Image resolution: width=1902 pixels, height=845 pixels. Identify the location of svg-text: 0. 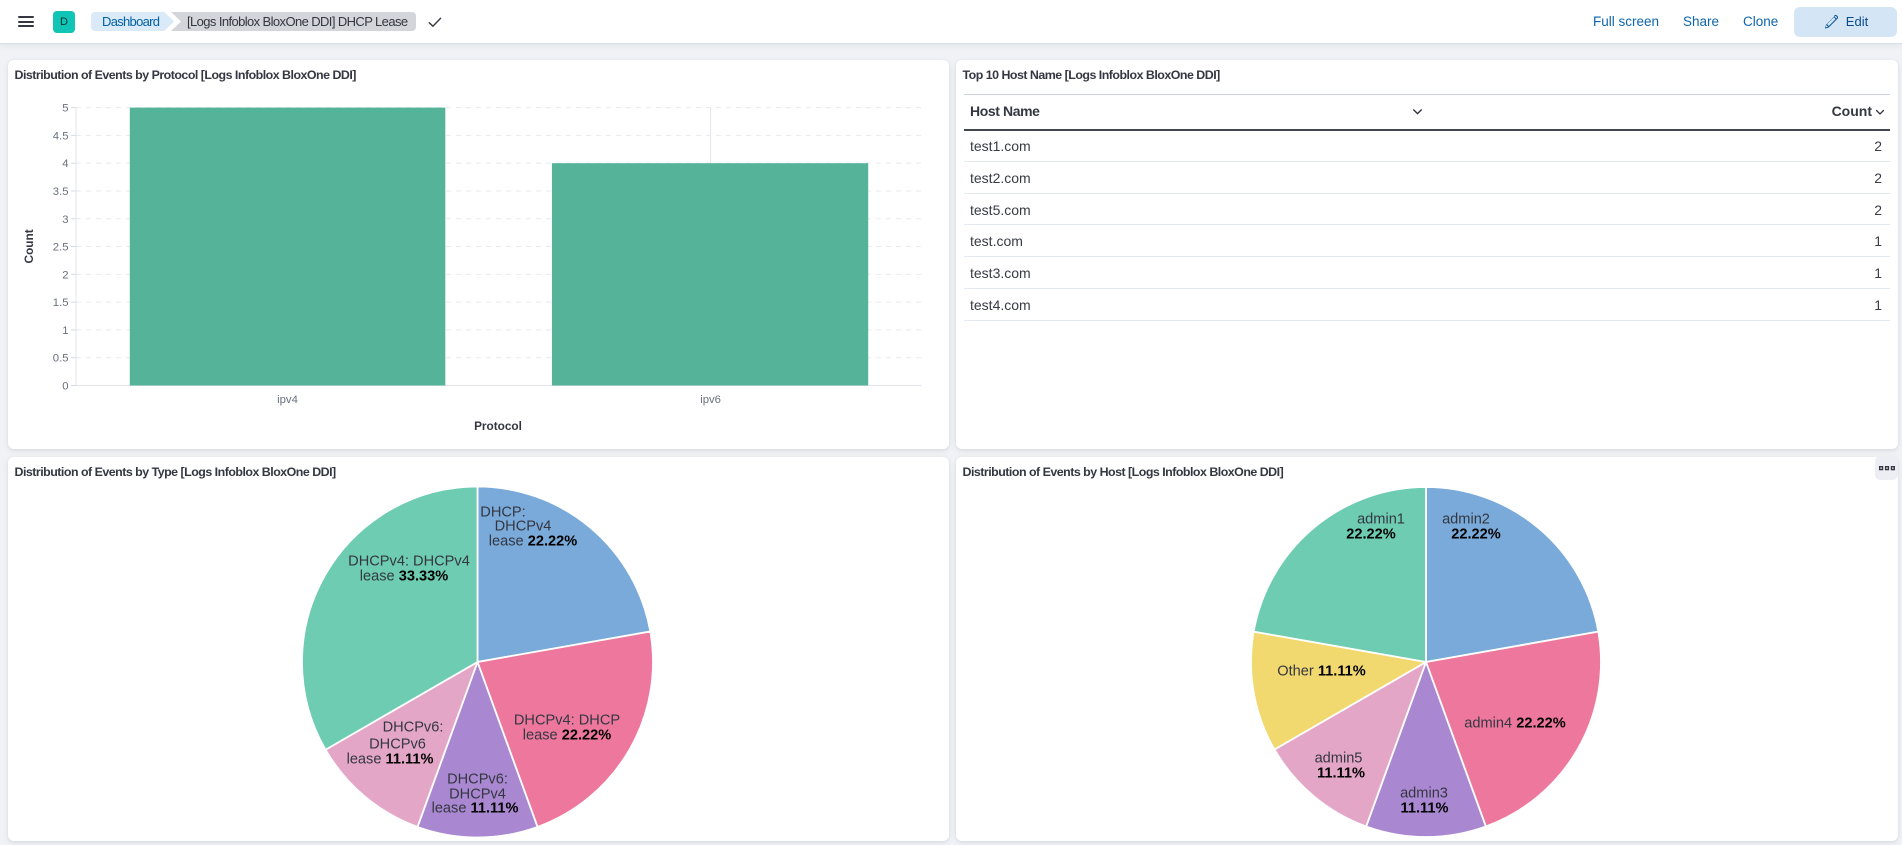
(65, 387).